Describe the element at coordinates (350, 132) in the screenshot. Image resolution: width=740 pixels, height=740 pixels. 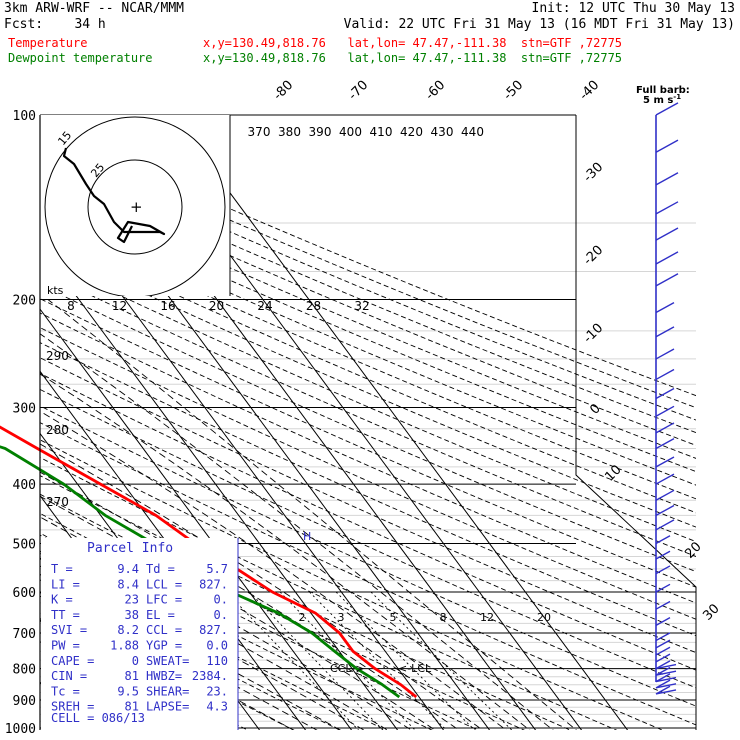
I see `theta-label-top: 400` at that location.